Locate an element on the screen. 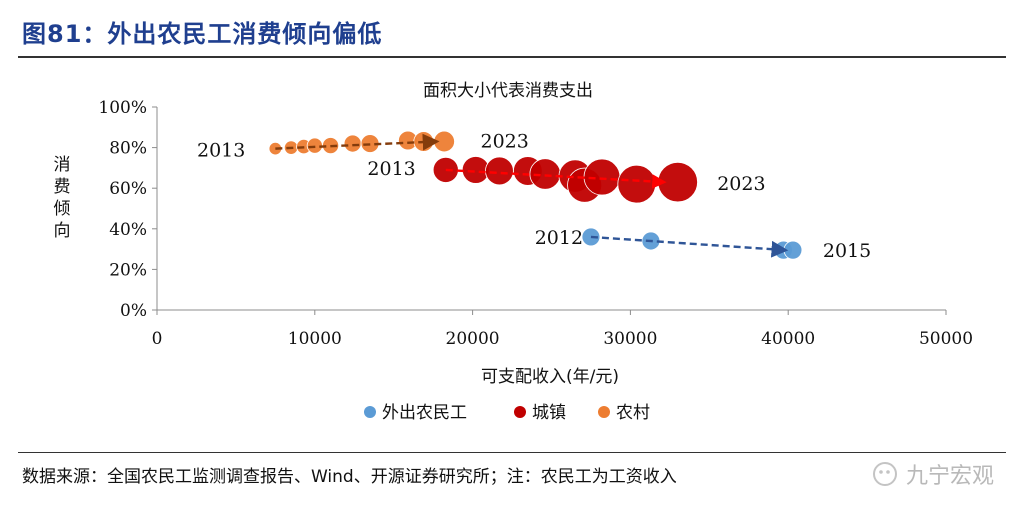 This screenshot has height=515, width=1024. y-axis-label-char: 倾 is located at coordinates (62, 209).